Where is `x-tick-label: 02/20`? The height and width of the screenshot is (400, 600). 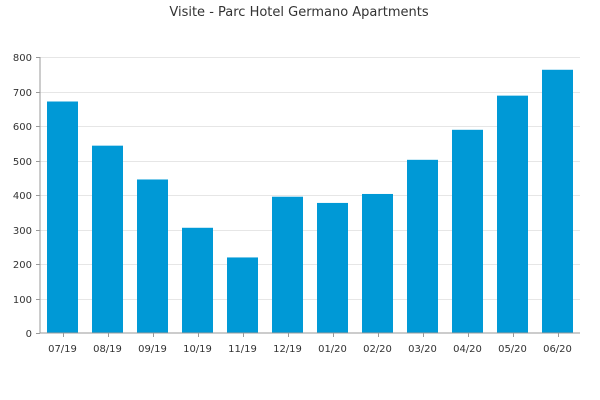 x-tick-label: 02/20 is located at coordinates (377, 349).